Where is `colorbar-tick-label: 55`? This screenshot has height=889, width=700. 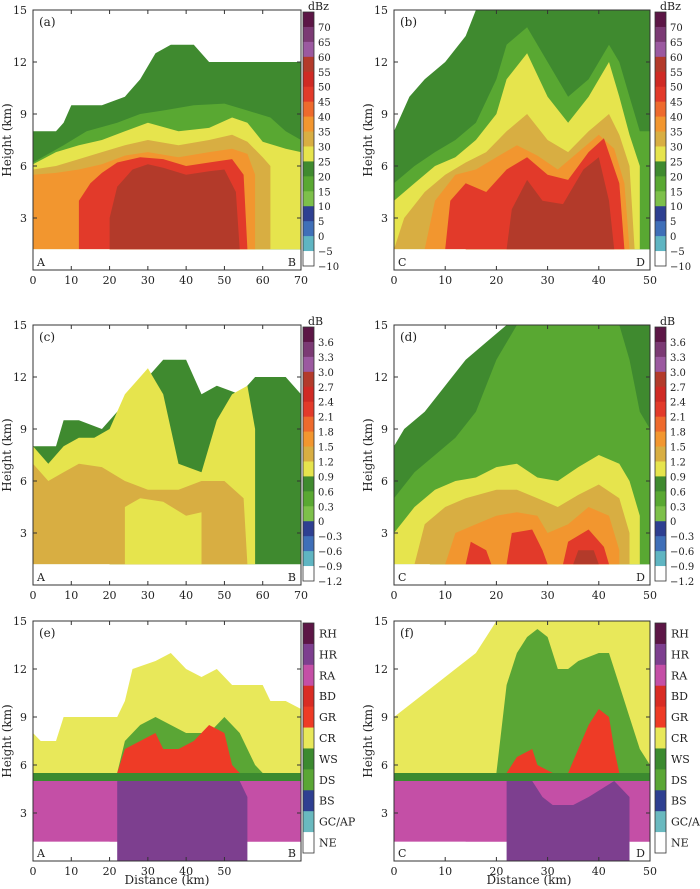 colorbar-tick-label: 55 is located at coordinates (324, 73).